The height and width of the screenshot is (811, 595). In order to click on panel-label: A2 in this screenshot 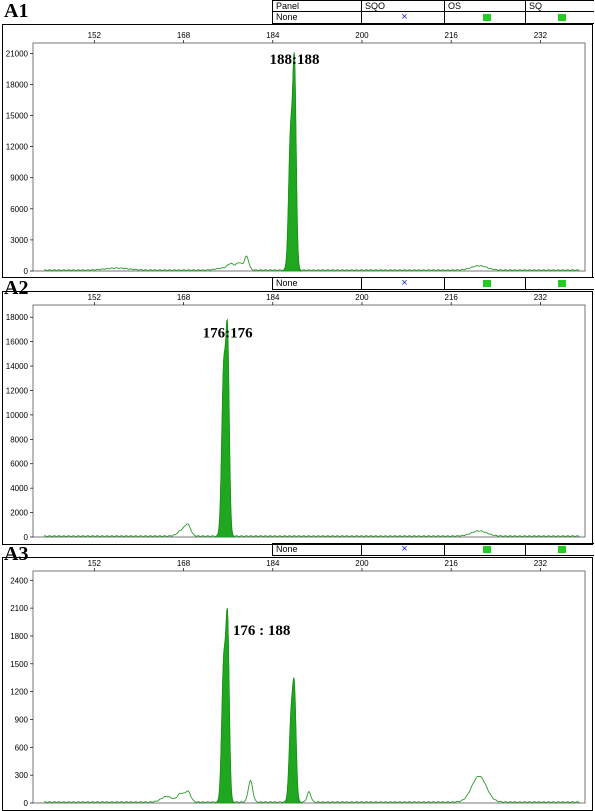, I will do `click(16, 288)`.